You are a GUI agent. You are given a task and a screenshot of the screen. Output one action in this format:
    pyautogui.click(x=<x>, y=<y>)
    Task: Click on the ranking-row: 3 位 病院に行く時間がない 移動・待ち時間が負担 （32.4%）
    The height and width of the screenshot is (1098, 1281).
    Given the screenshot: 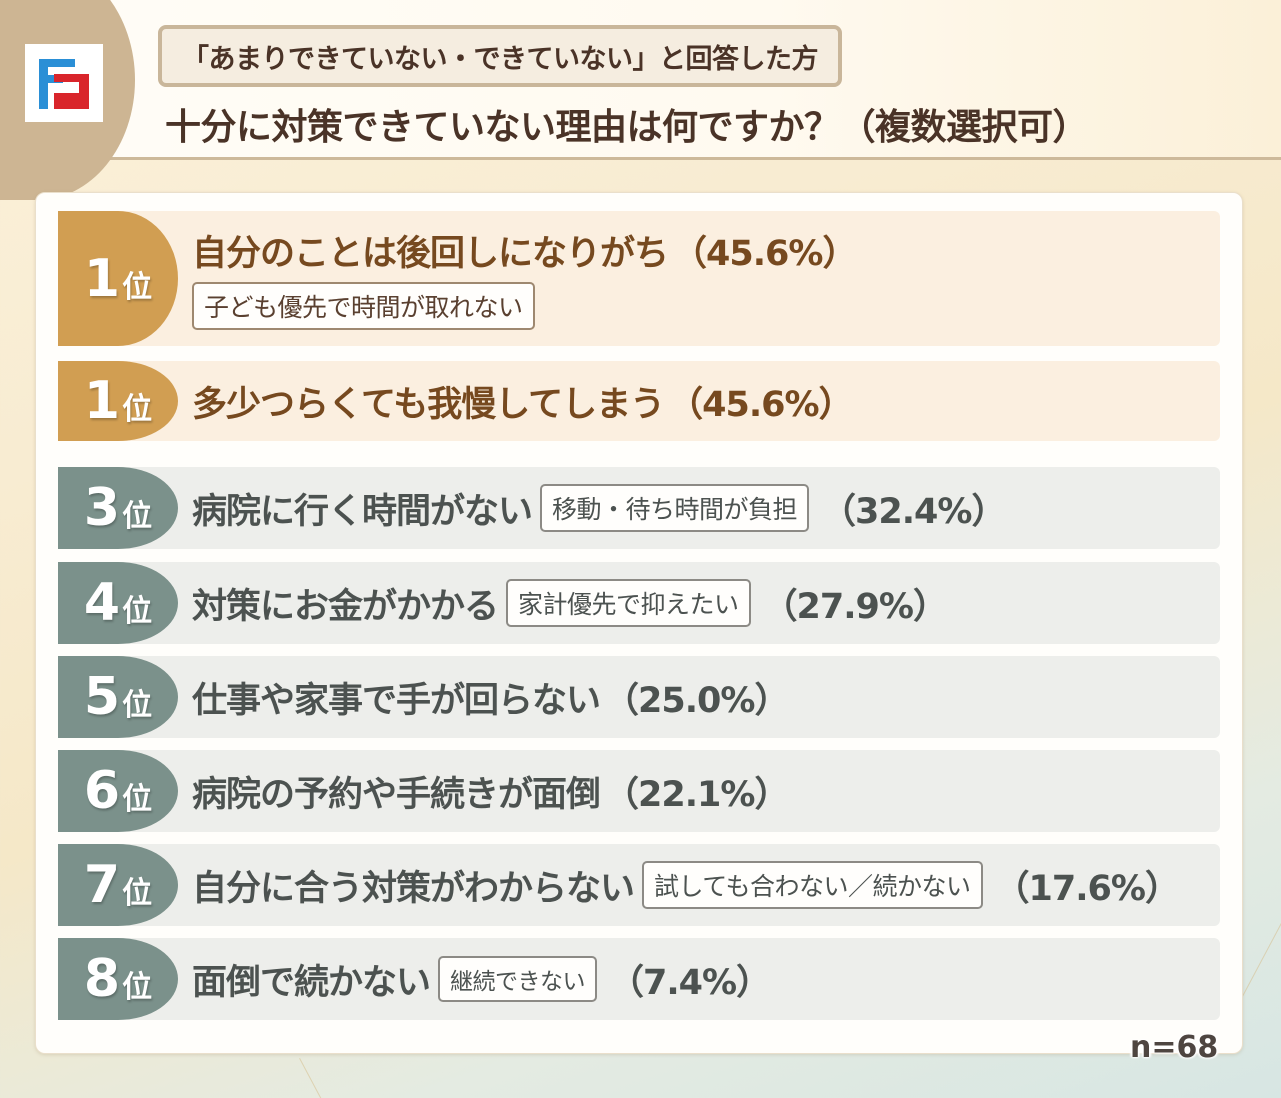 What is the action you would take?
    pyautogui.click(x=639, y=508)
    